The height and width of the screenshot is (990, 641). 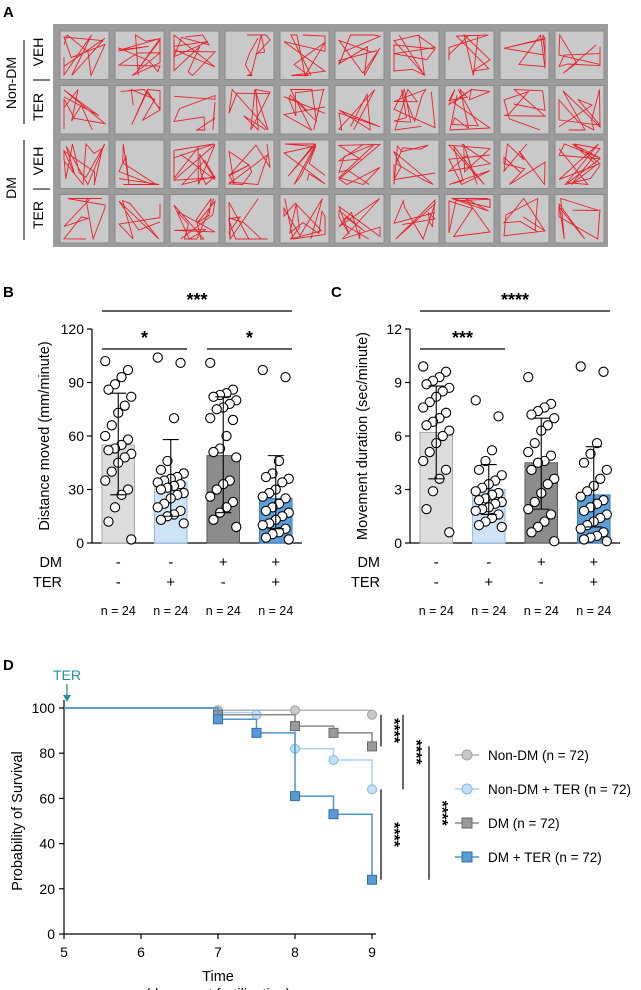 I want to click on significance-stars: ***, so click(x=462, y=338).